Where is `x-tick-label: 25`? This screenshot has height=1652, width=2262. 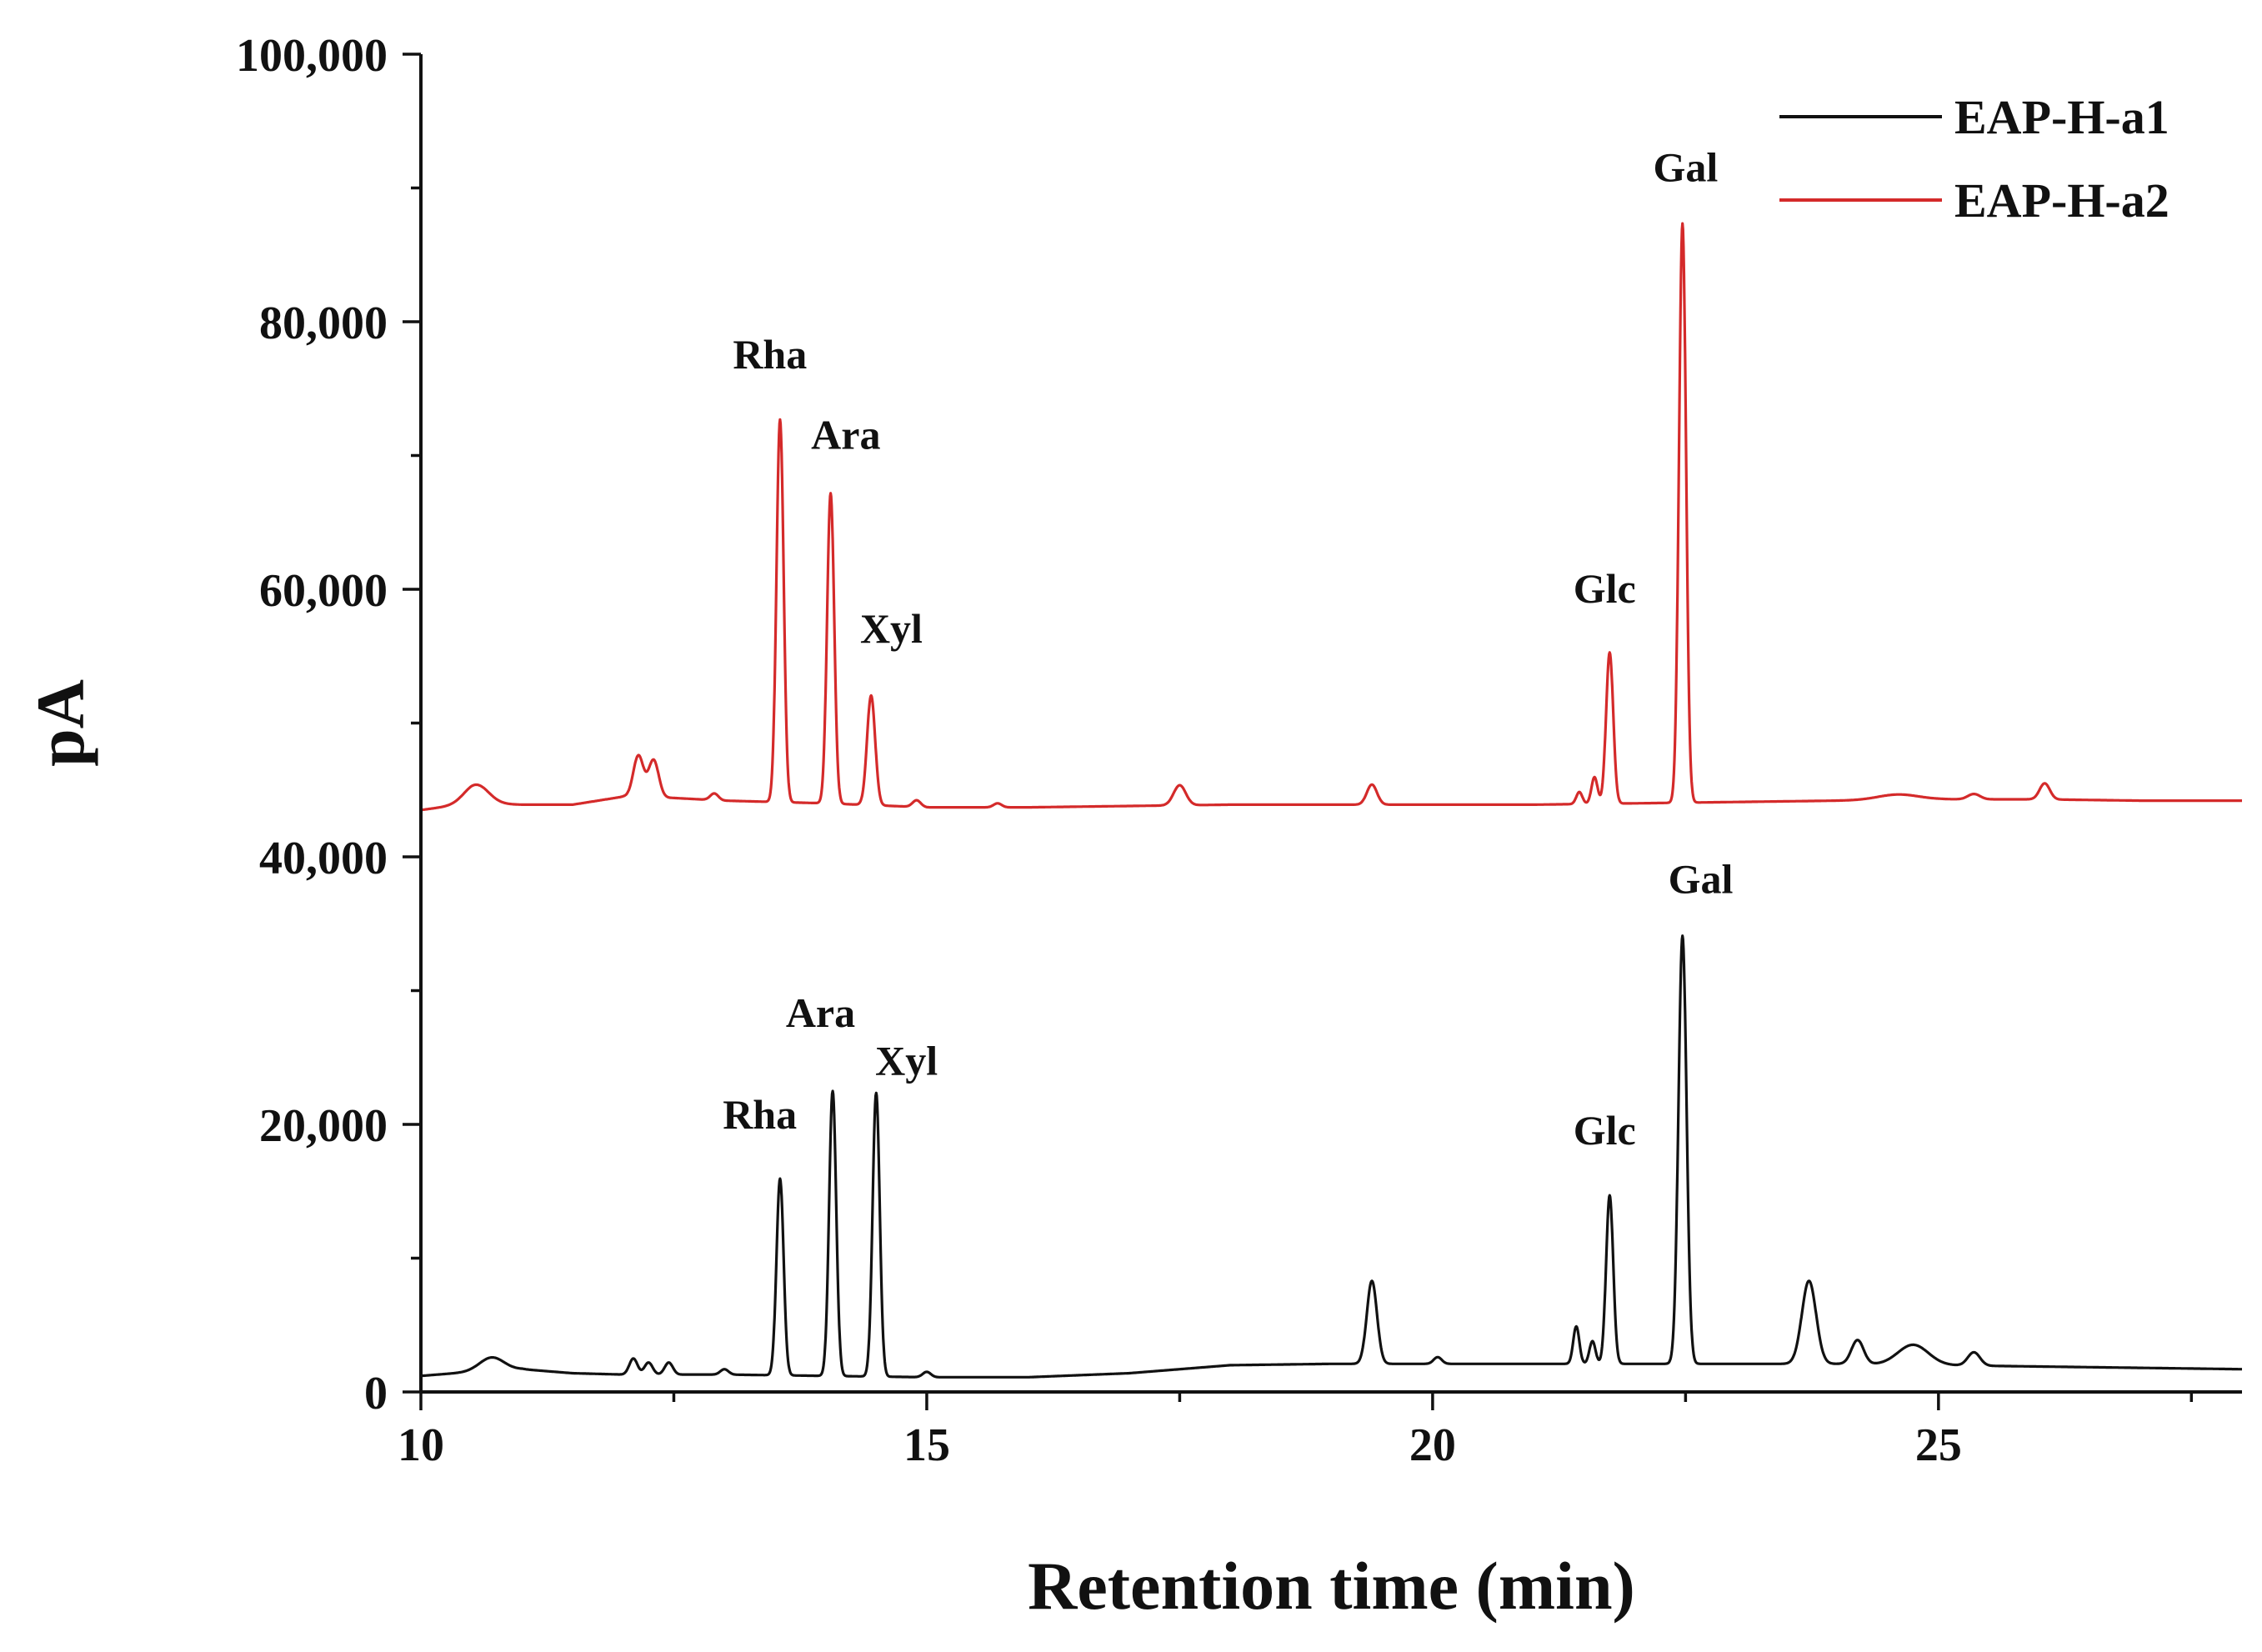 x-tick-label: 25 is located at coordinates (1938, 1445).